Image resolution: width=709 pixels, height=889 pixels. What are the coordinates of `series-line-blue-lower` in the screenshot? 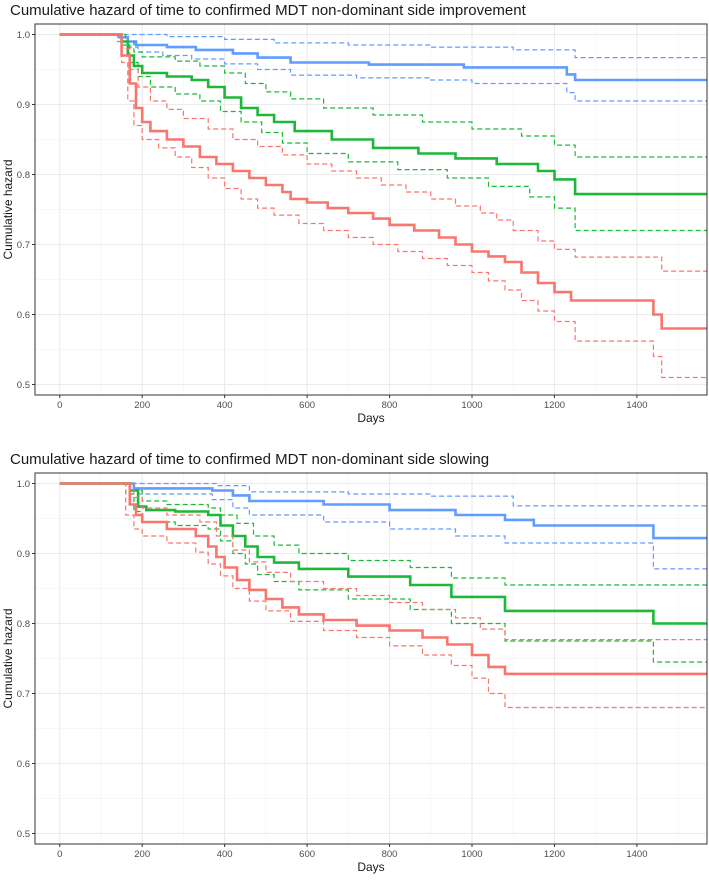 It's located at (383, 526).